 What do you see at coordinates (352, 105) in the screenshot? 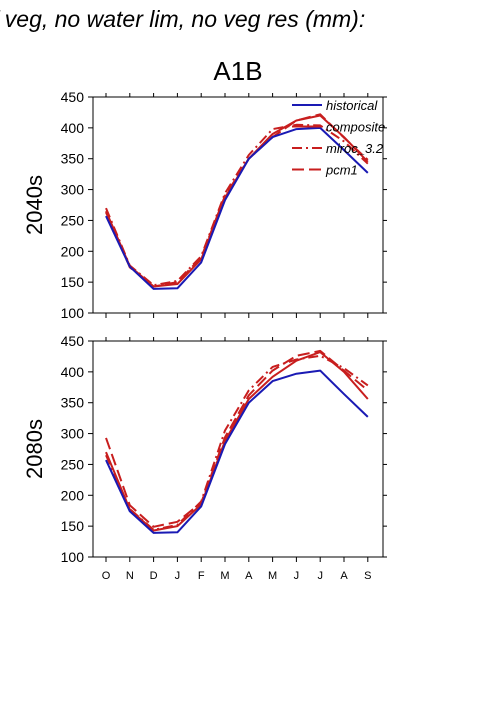
I see `legend-label: historical` at bounding box center [352, 105].